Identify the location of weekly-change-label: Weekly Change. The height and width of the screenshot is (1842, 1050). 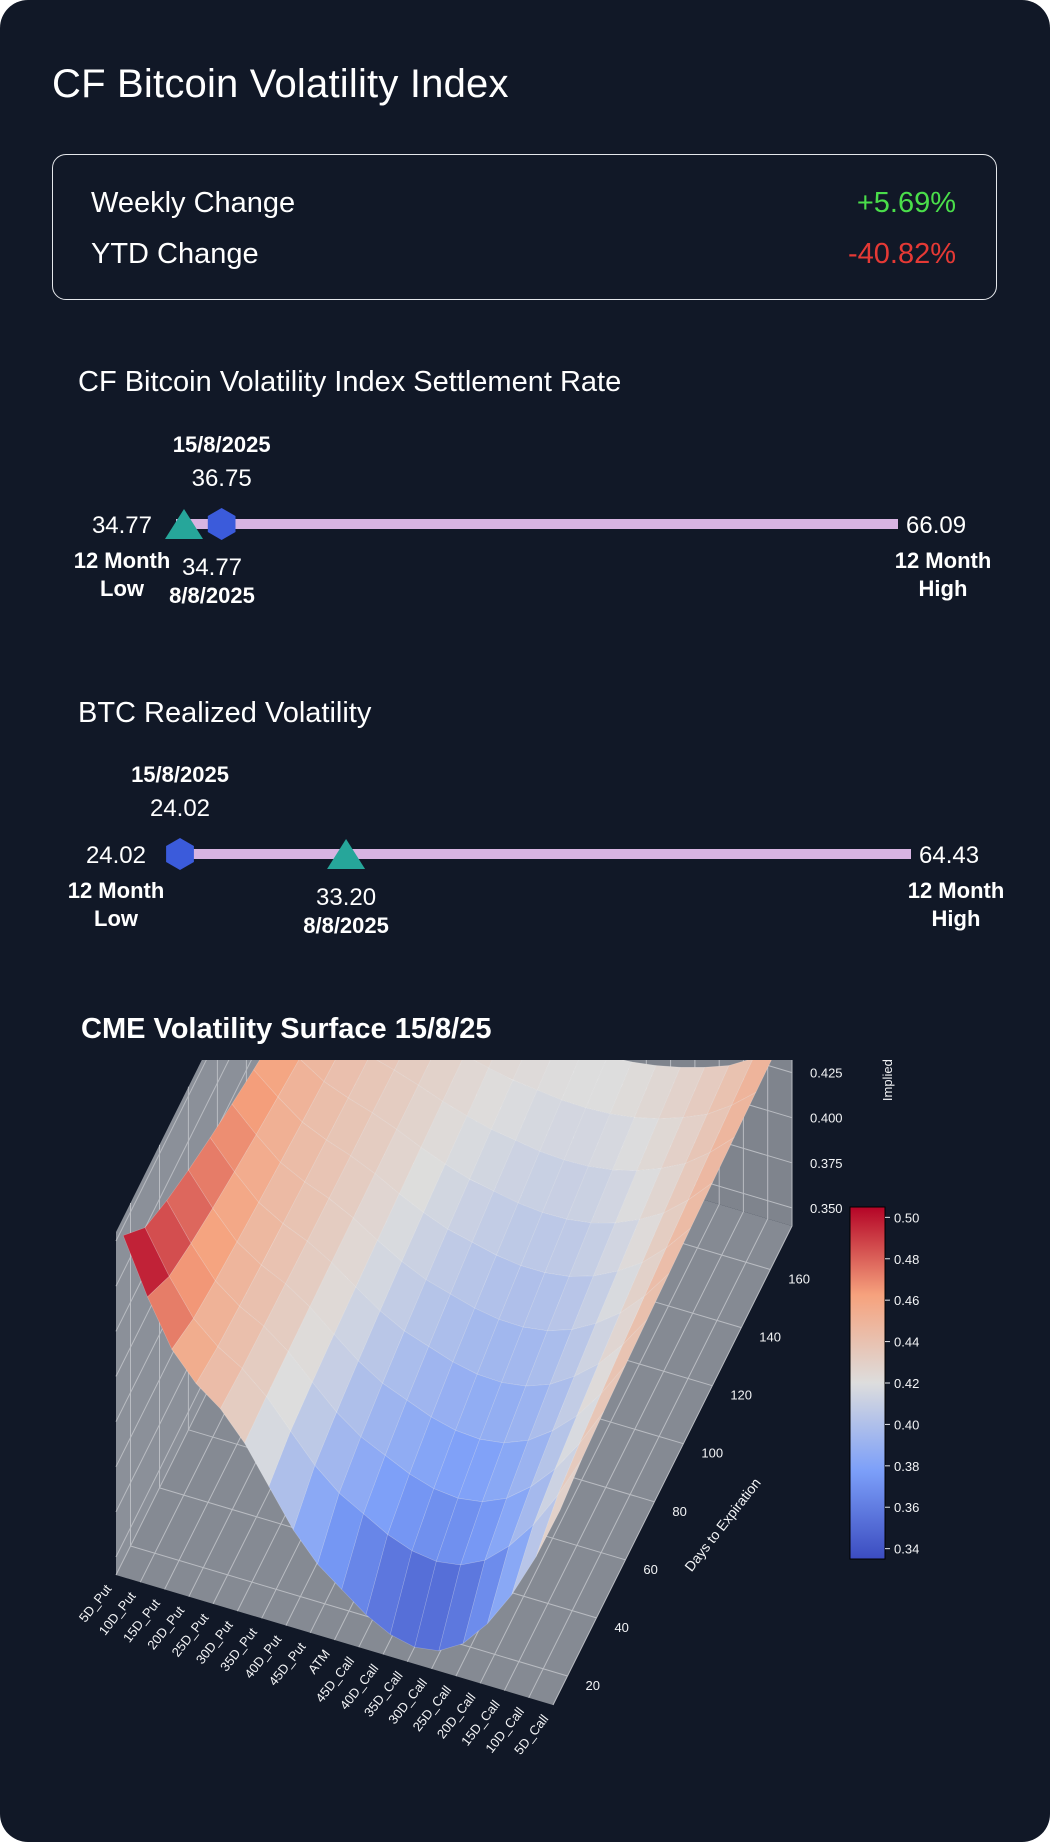
(193, 202).